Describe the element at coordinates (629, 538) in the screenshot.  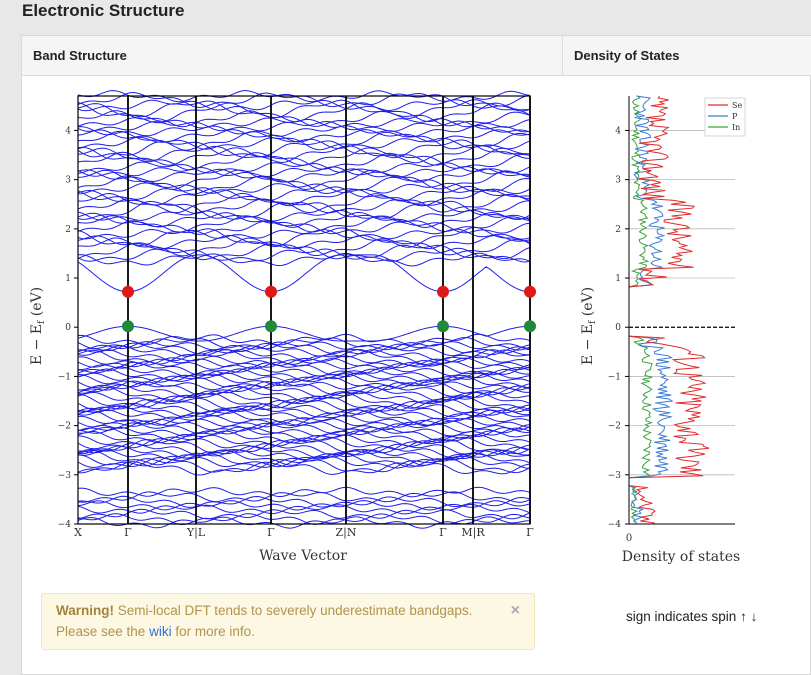
I see `dos-x-tick: 0` at that location.